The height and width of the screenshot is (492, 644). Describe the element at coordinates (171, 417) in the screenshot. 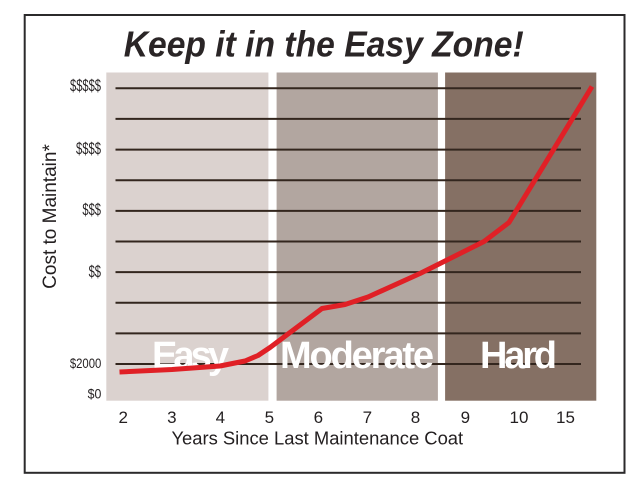

I see `svg-text: 3` at that location.